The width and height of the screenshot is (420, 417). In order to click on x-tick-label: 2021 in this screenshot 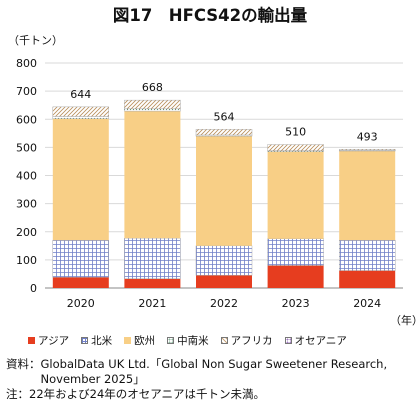, I will do `click(152, 303)`.